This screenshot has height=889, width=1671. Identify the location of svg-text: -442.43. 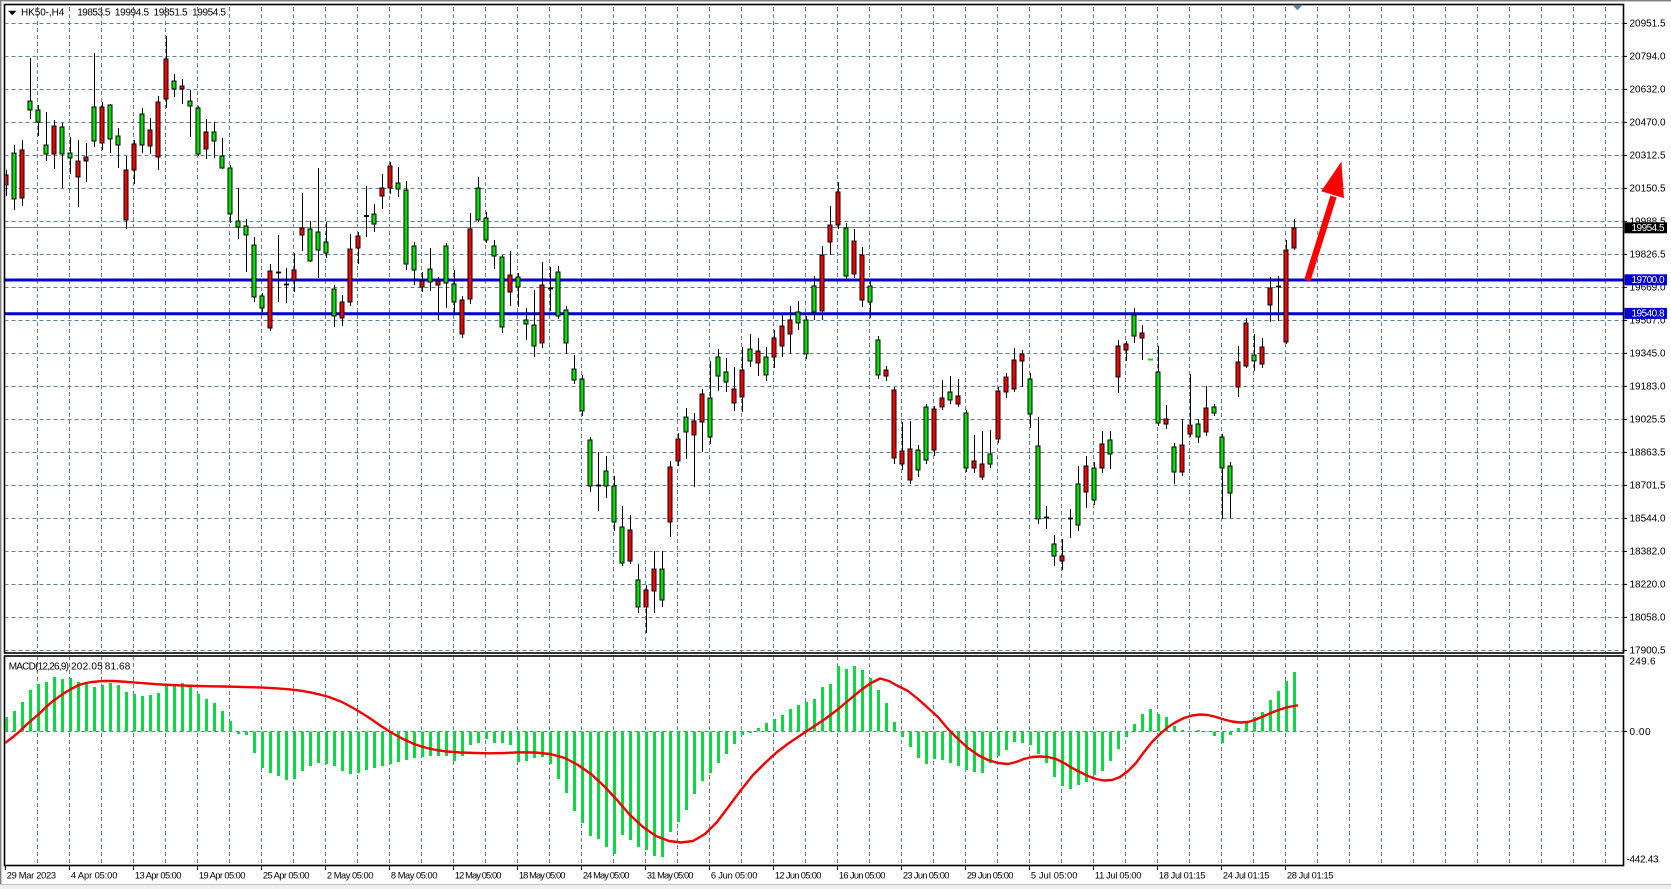
(1643, 859).